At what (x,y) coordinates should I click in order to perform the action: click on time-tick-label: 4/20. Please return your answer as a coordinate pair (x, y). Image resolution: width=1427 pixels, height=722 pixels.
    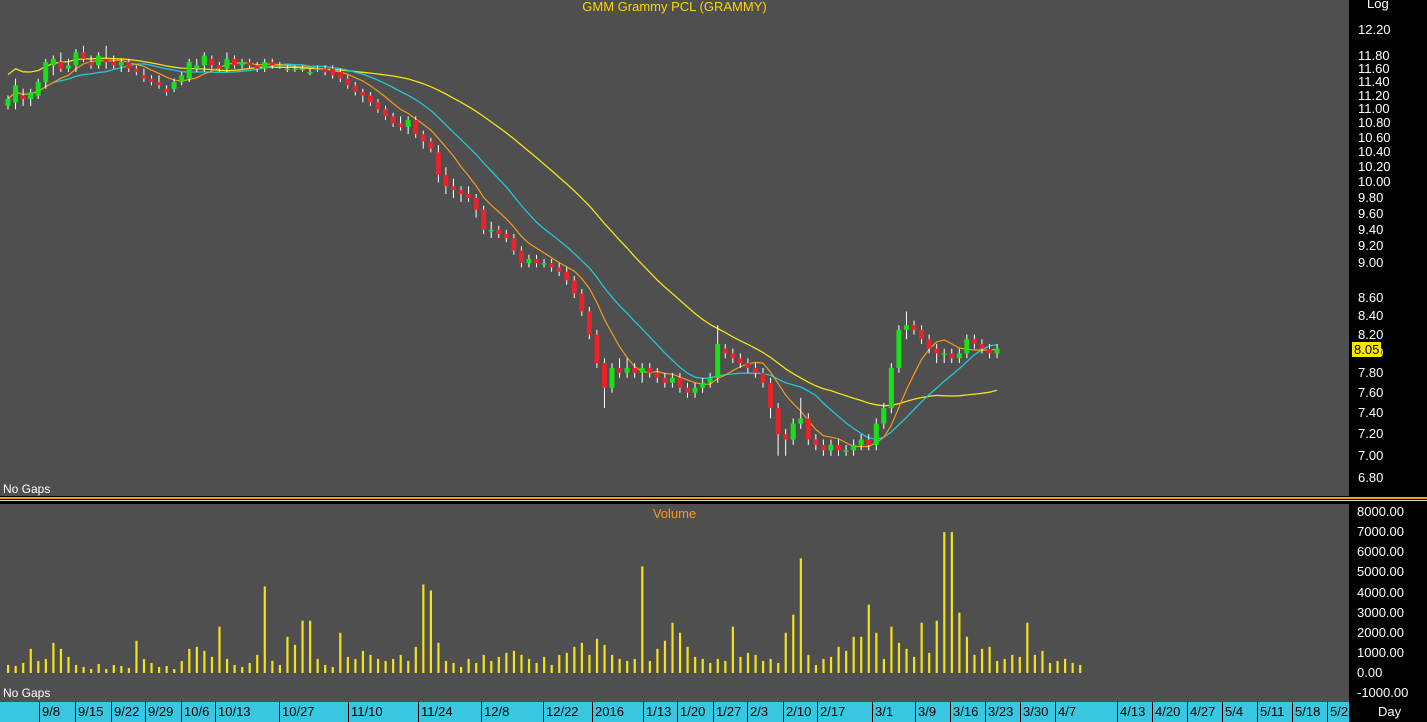
    Looking at the image, I should click on (1168, 711).